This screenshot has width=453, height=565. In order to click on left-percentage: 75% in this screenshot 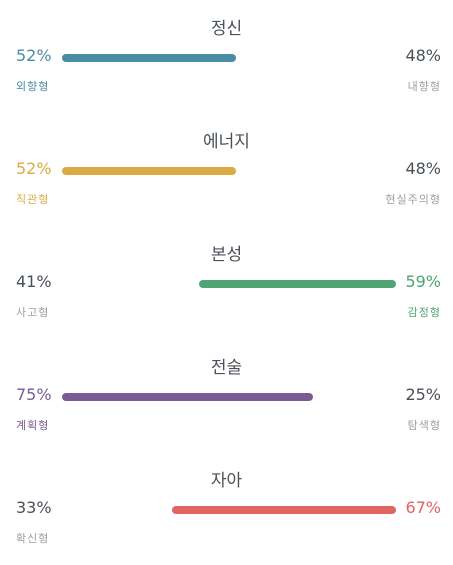, I will do `click(34, 394)`.